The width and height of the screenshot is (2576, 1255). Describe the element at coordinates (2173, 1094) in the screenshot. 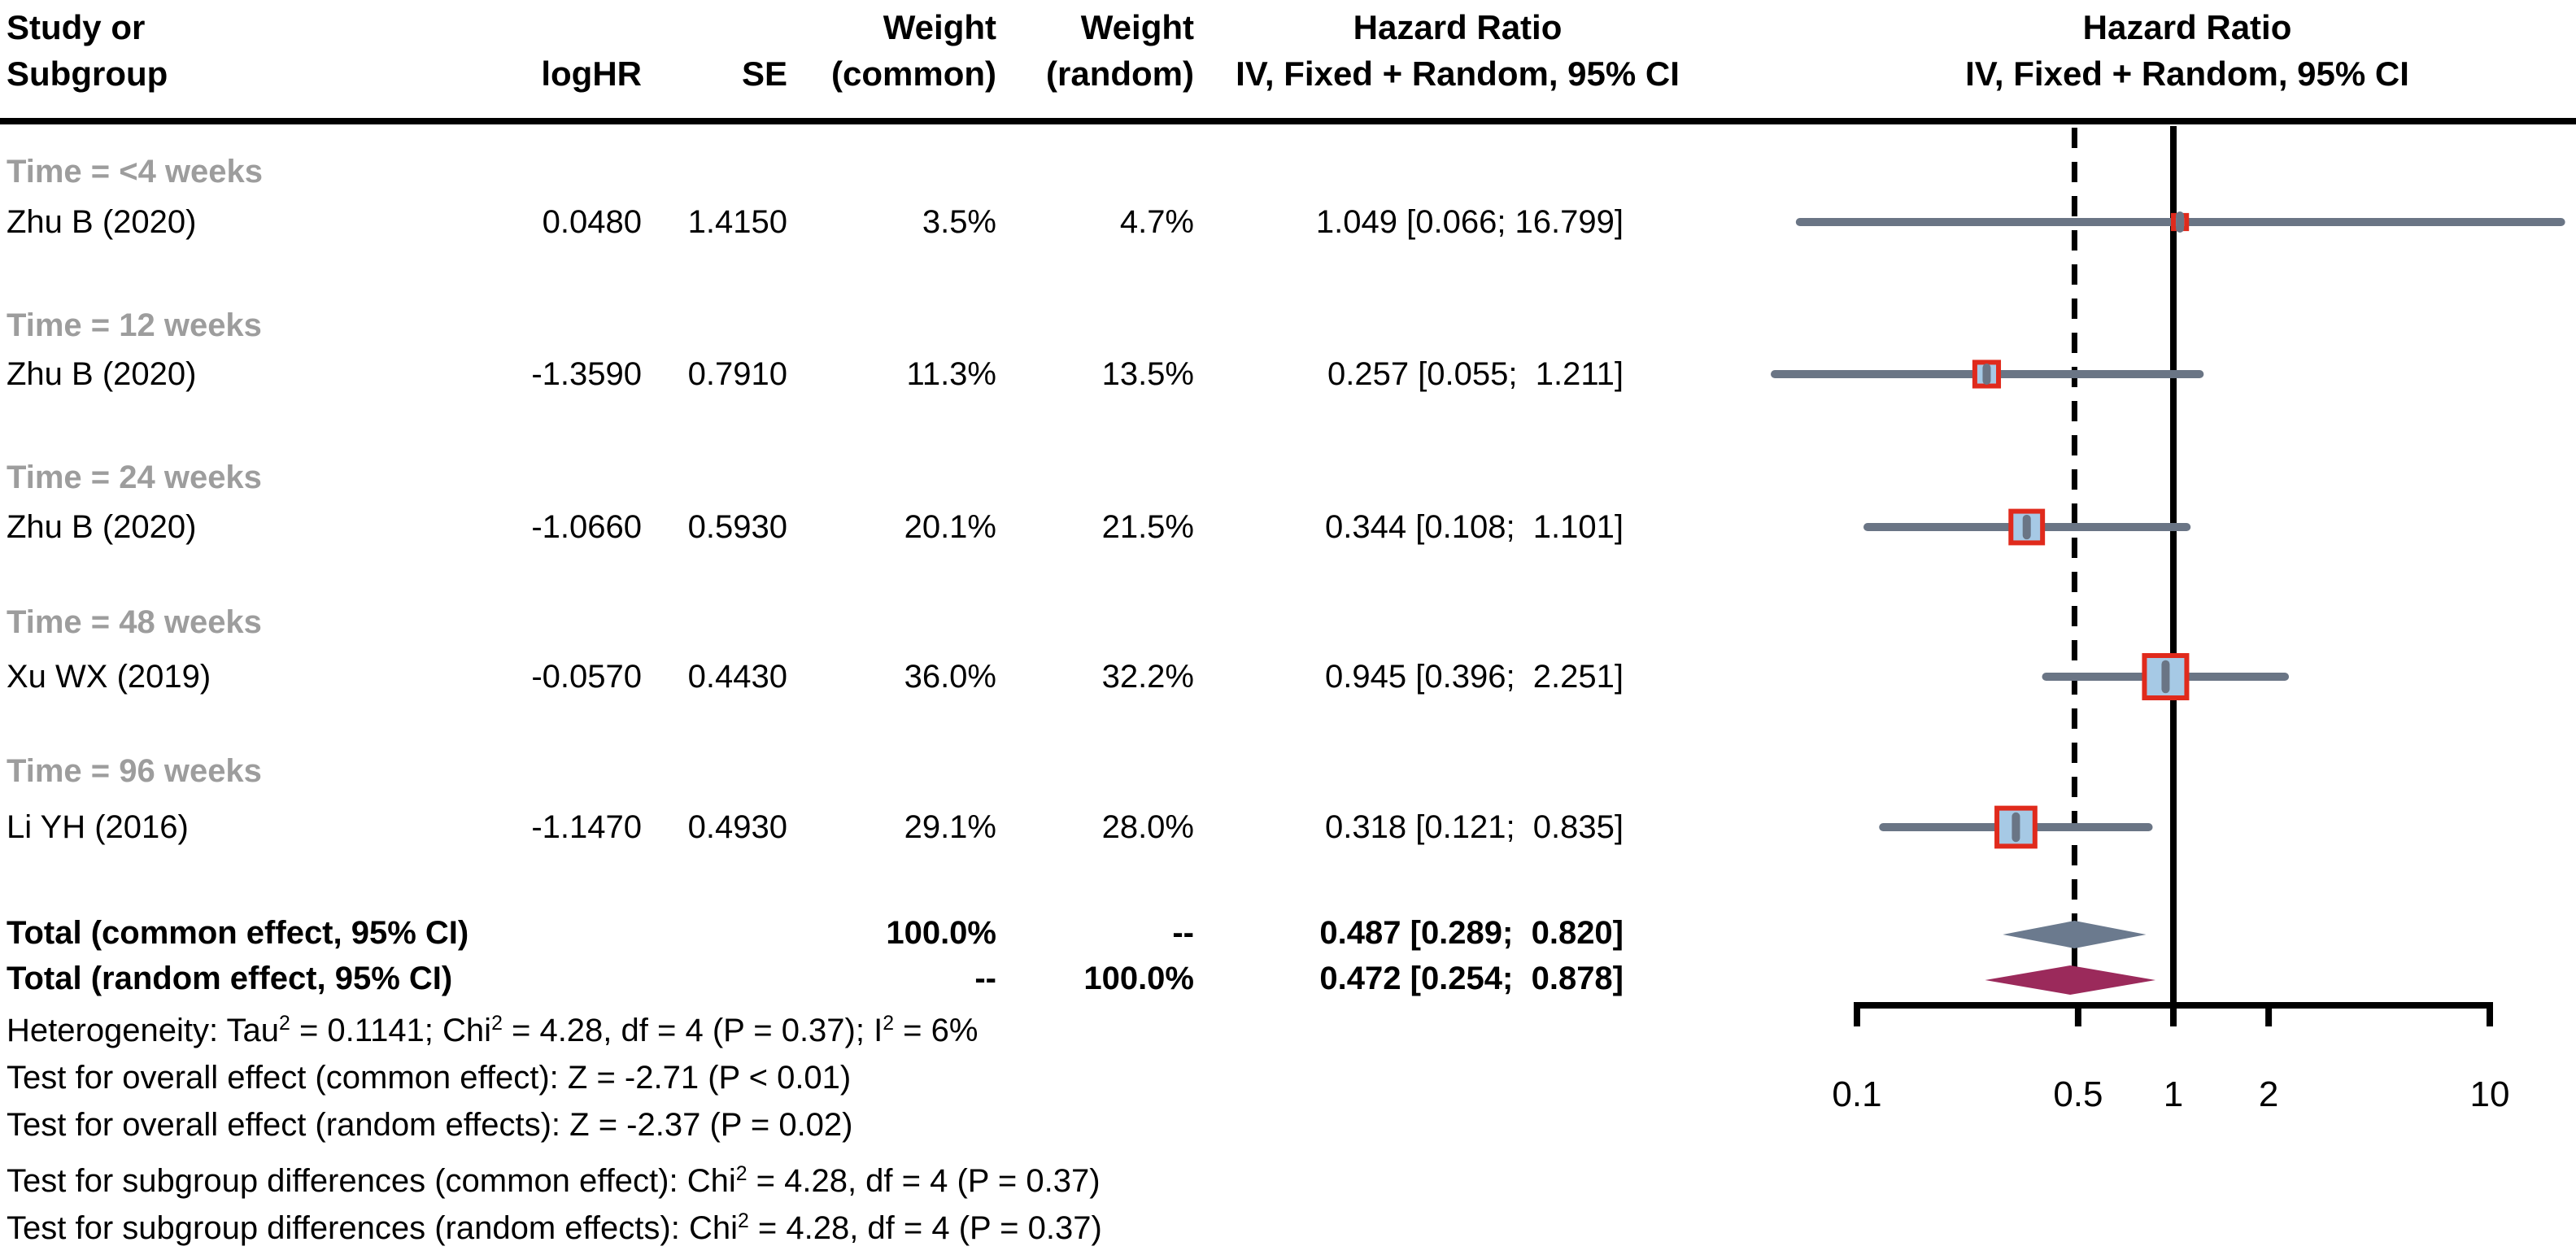

I see `axis-tick-label: 1` at that location.